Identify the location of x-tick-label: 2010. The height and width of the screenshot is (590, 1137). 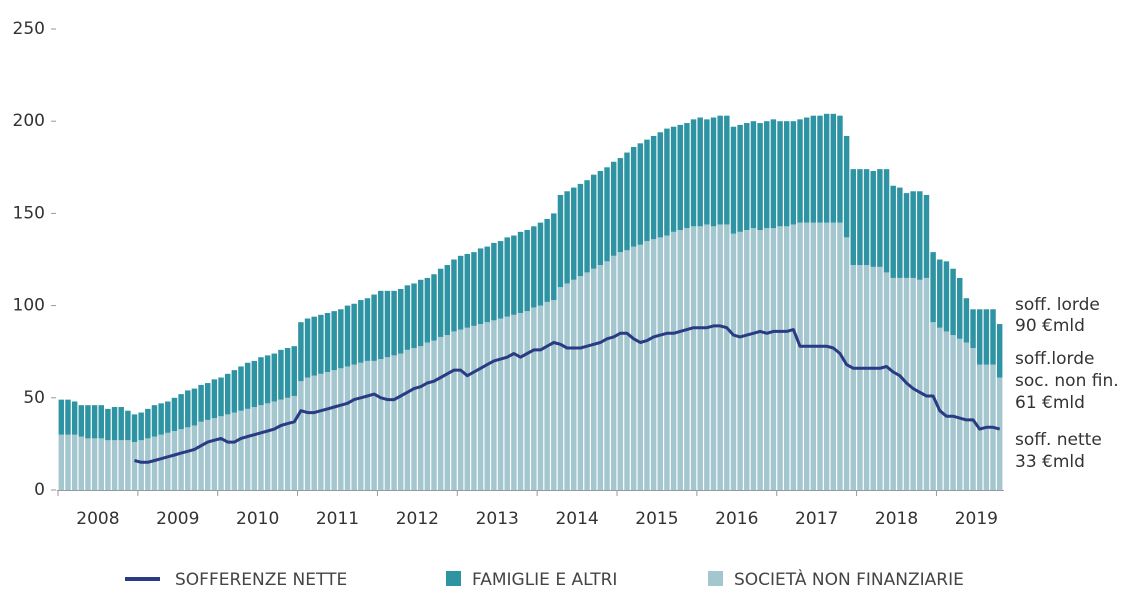
(257, 519).